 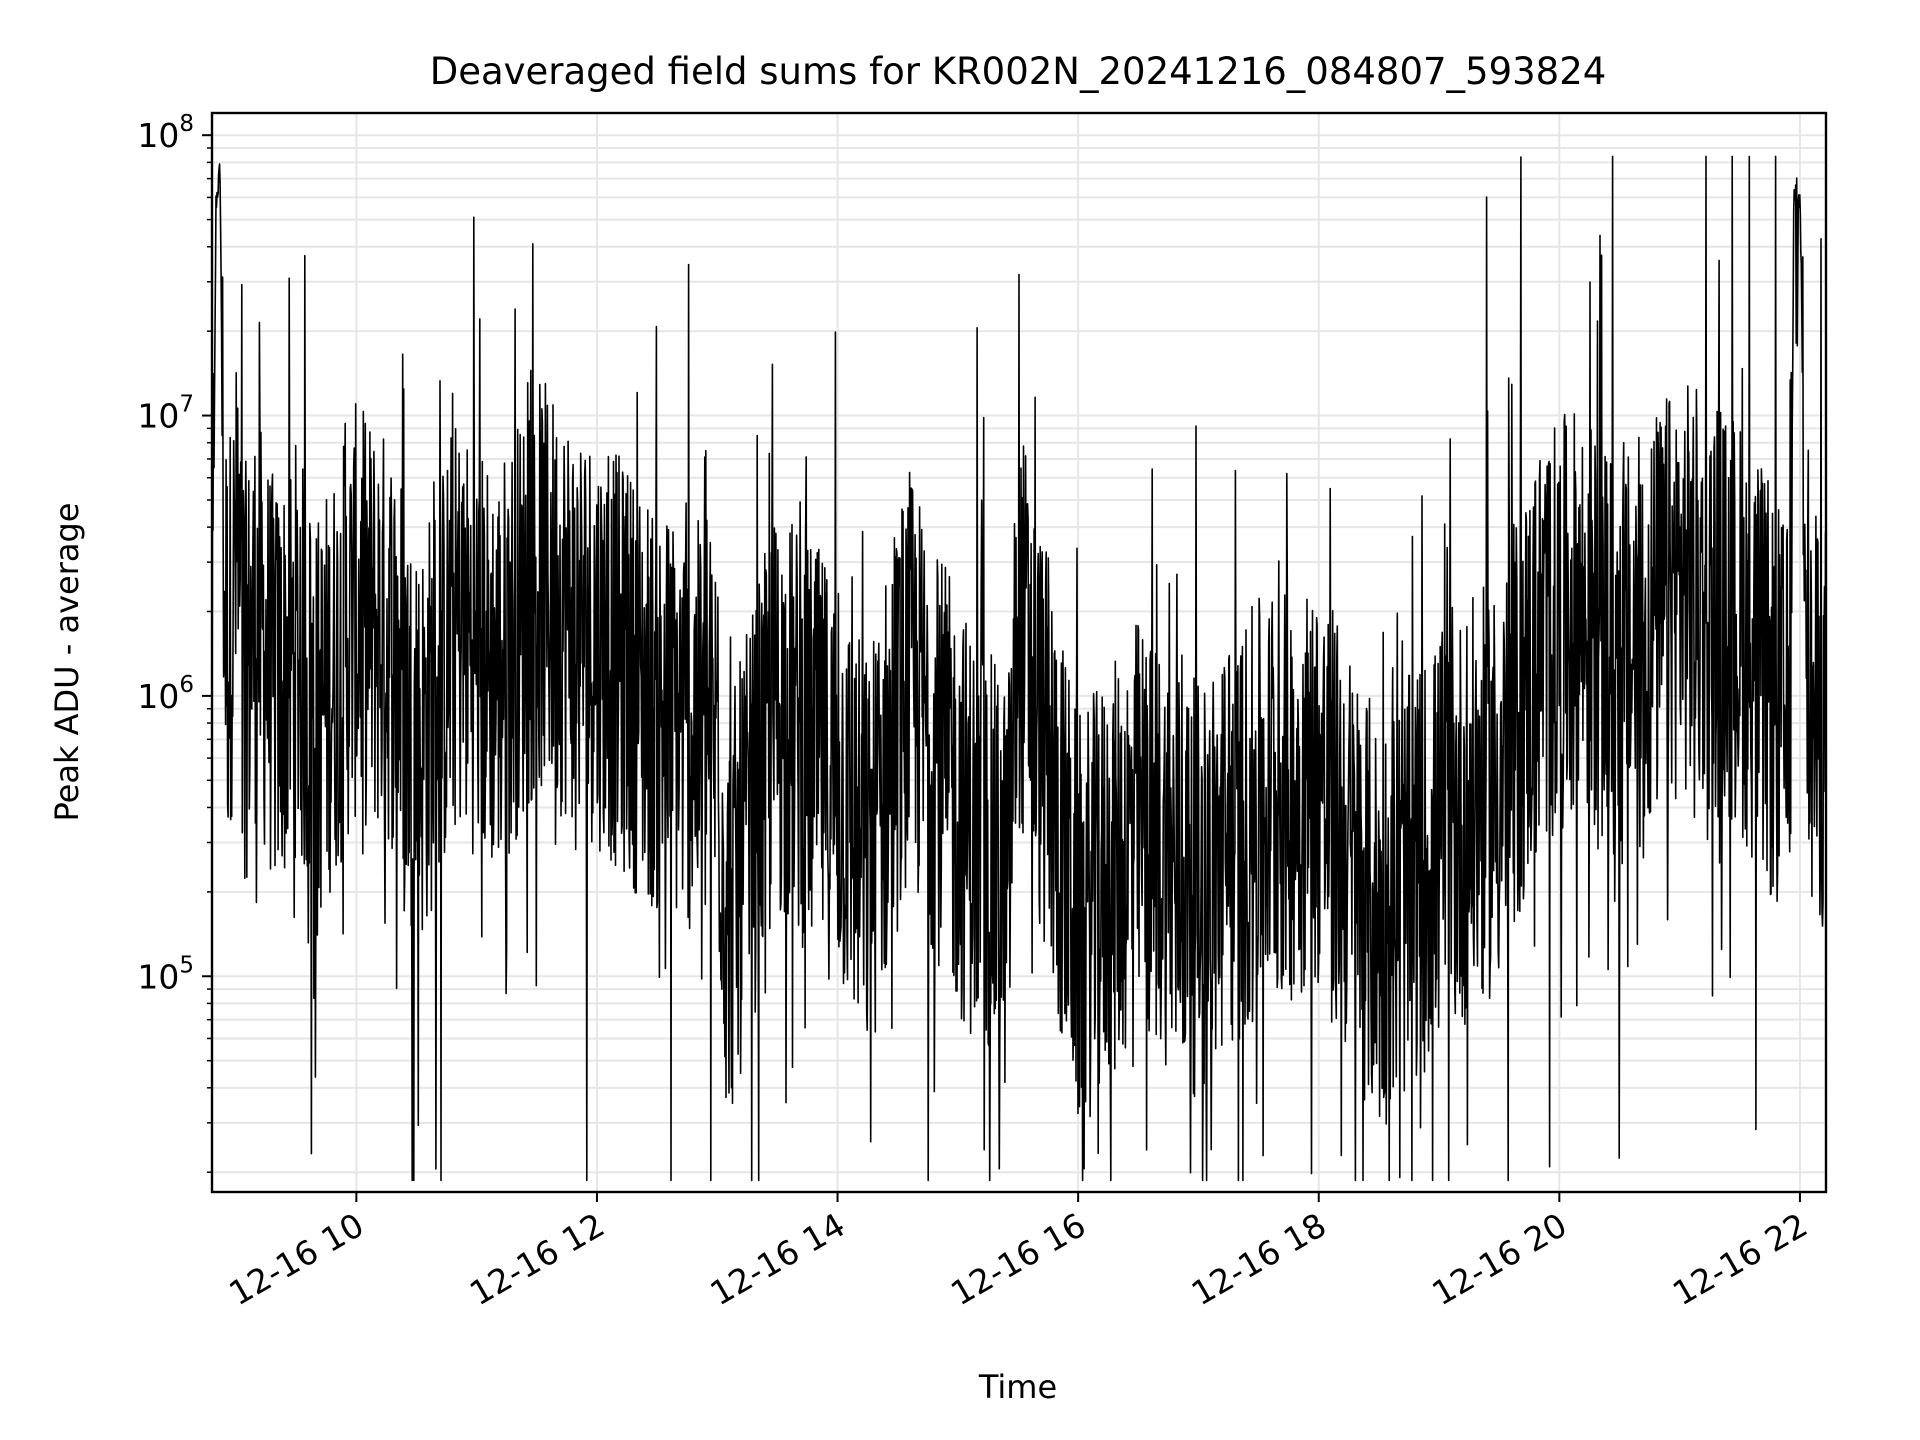 What do you see at coordinates (165, 414) in the screenshot?
I see `y-tick-label: 10⁷` at bounding box center [165, 414].